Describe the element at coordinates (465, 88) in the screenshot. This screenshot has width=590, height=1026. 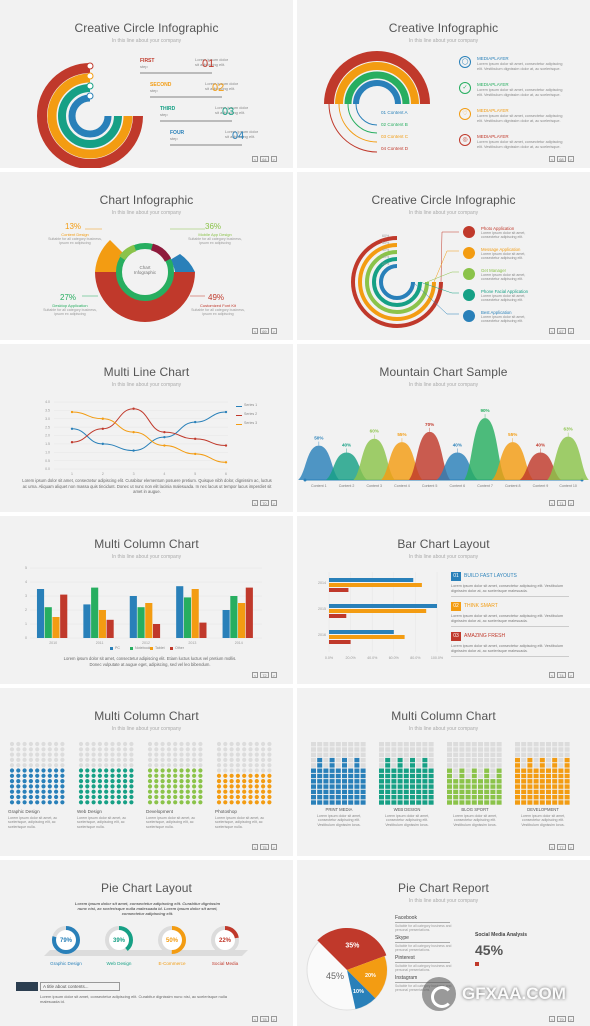
I see `media-item-icon: ✓` at that location.